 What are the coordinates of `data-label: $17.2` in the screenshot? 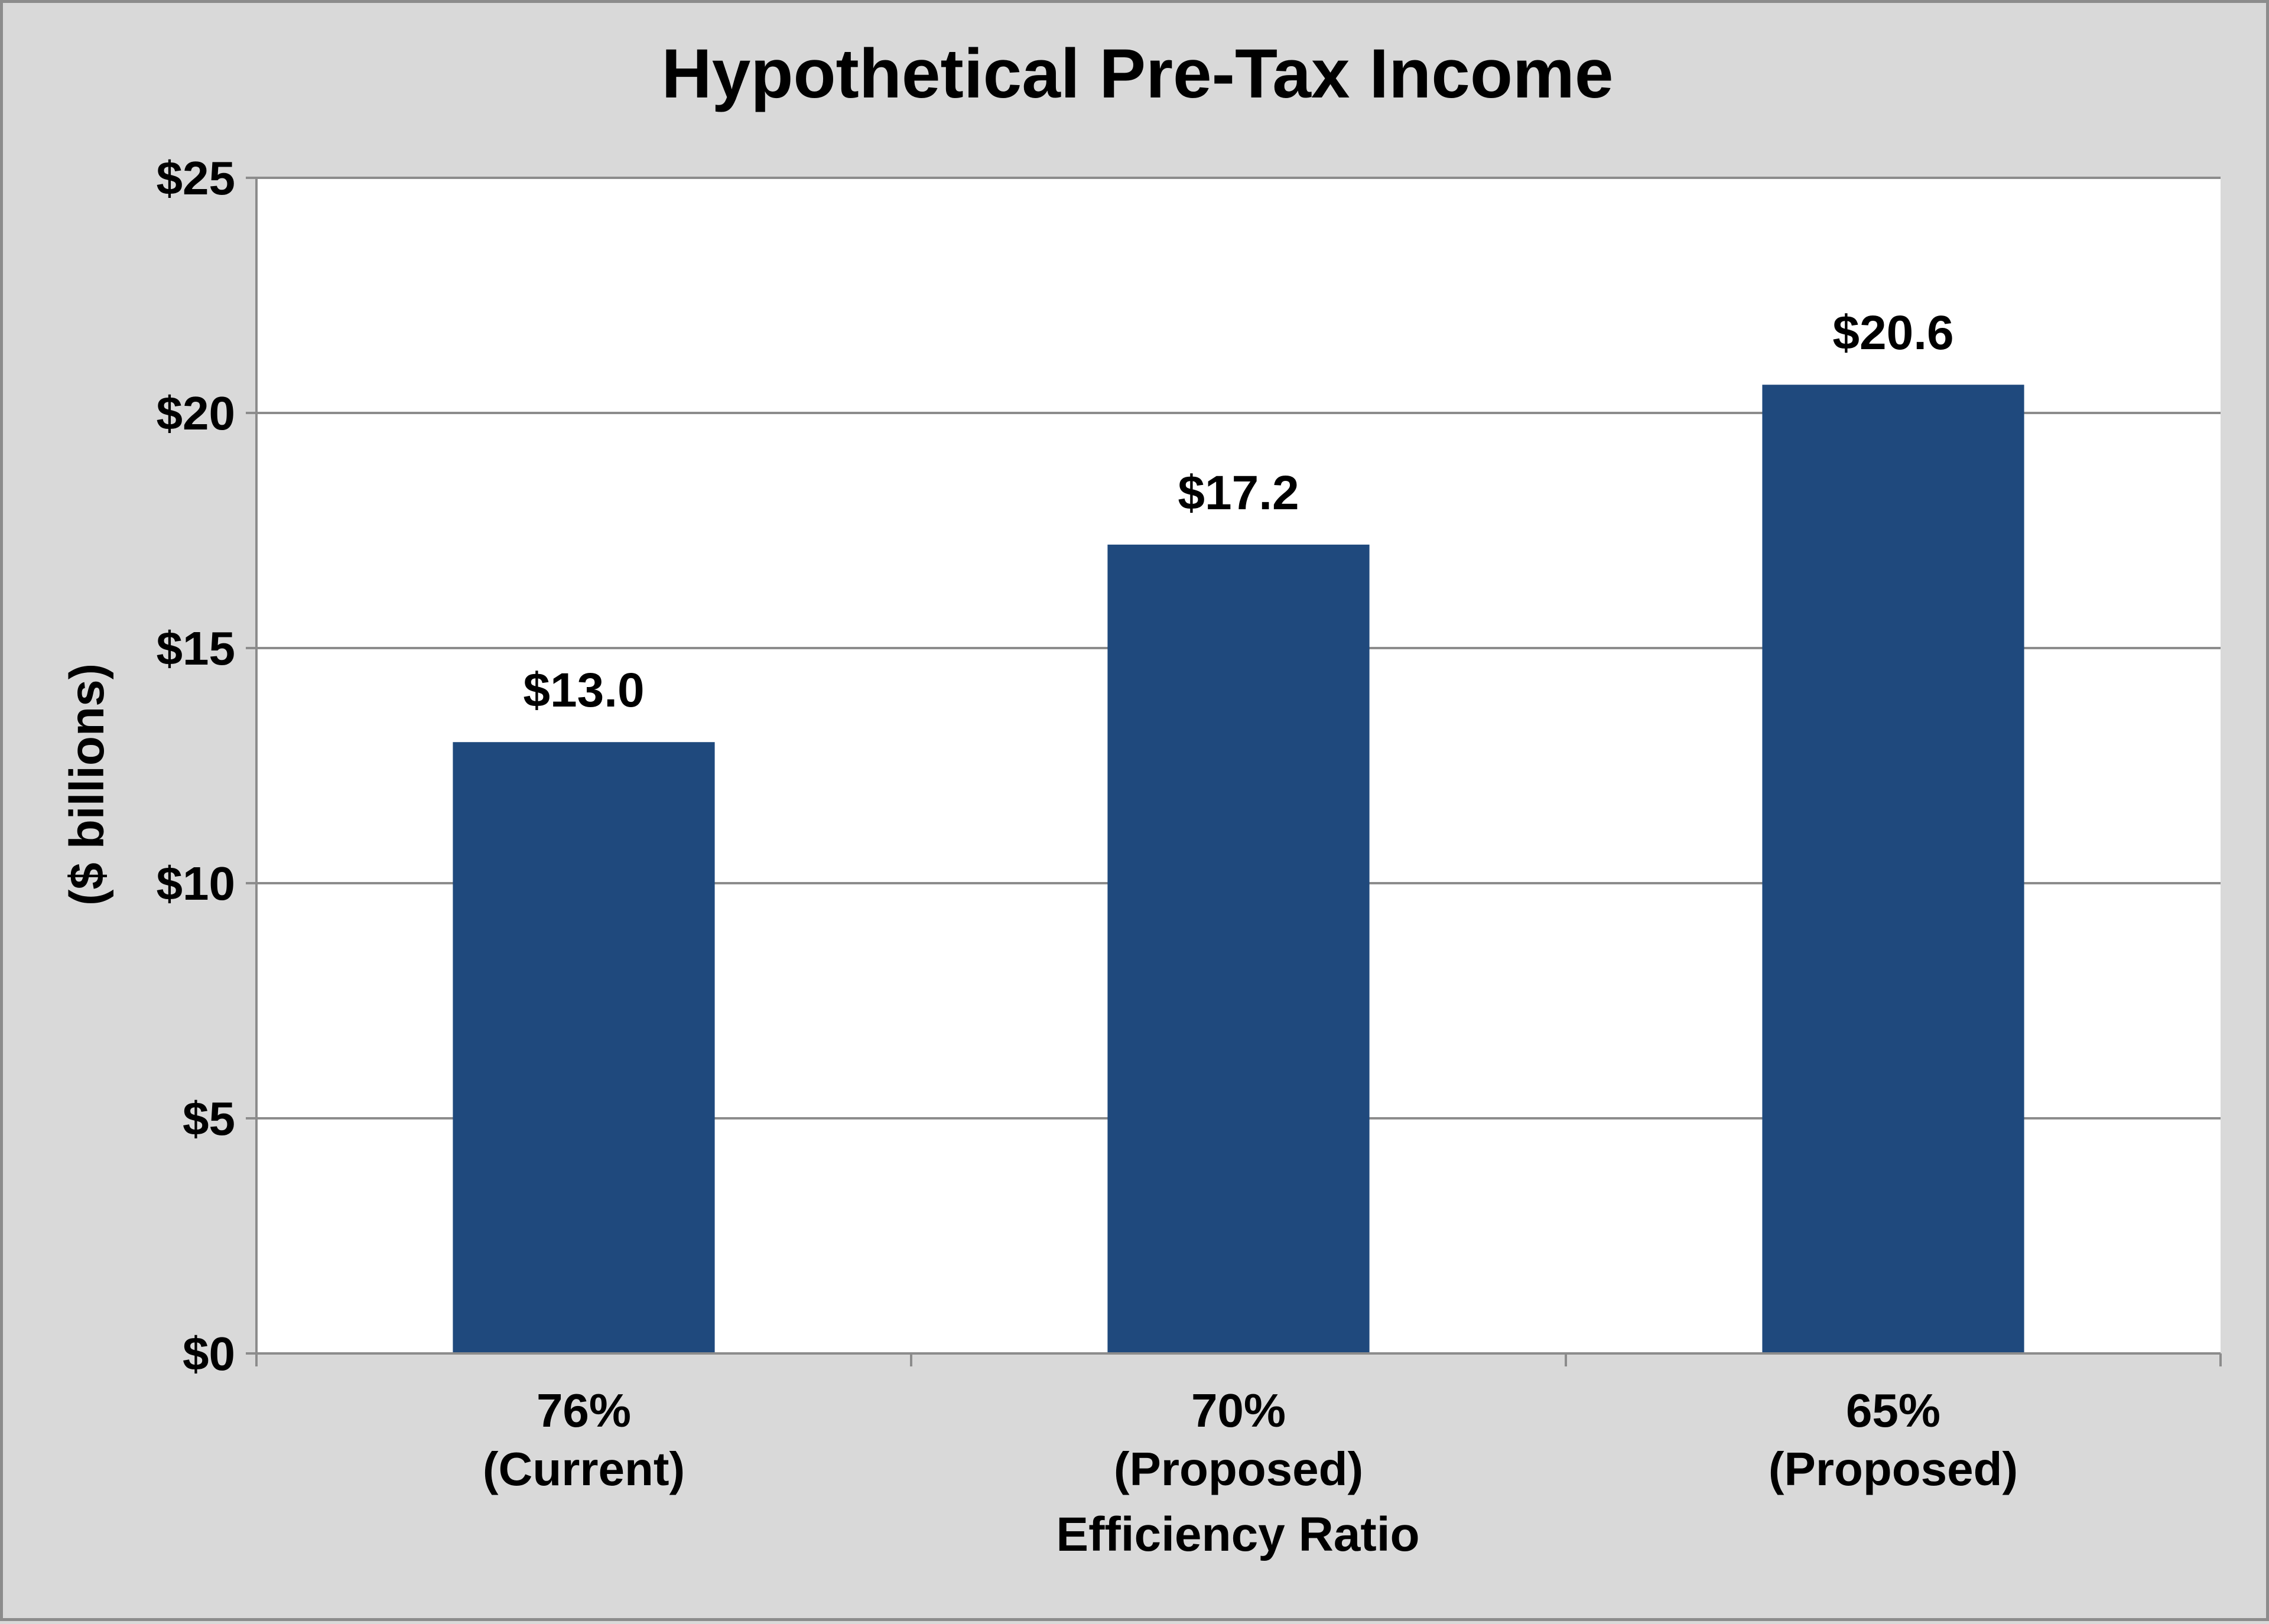 It's located at (1239, 493).